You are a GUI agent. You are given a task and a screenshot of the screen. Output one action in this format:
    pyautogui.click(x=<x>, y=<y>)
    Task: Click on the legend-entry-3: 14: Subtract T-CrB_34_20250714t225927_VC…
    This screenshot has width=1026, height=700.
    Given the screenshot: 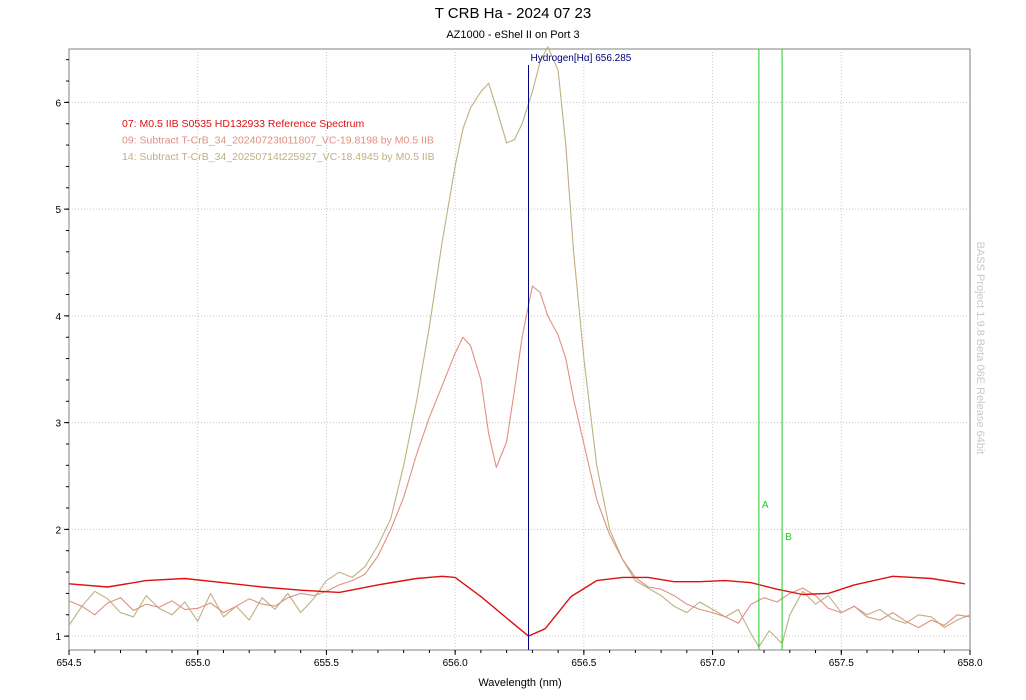 What is the action you would take?
    pyautogui.click(x=278, y=157)
    